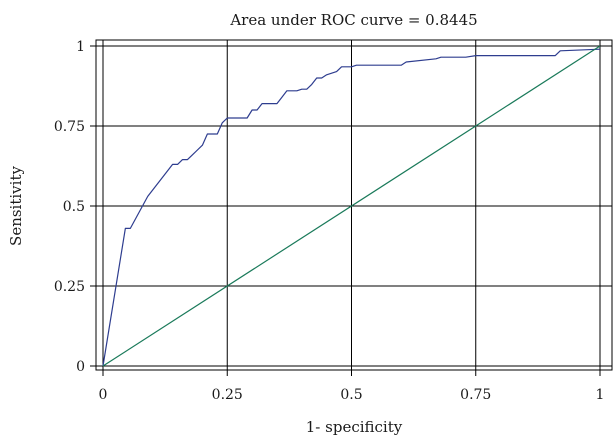 The width and height of the screenshot is (614, 440). I want to click on x-tick-label: 0, so click(103, 395).